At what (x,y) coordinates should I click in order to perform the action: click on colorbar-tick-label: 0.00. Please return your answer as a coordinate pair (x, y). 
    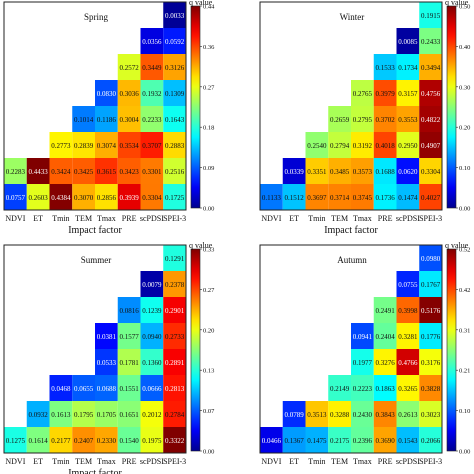
    Looking at the image, I should click on (464, 452).